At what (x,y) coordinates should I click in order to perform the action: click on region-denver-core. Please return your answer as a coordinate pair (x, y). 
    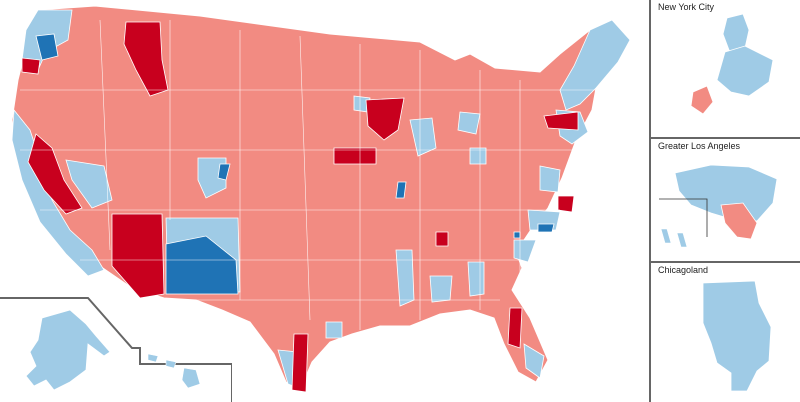
    Looking at the image, I should click on (224, 172).